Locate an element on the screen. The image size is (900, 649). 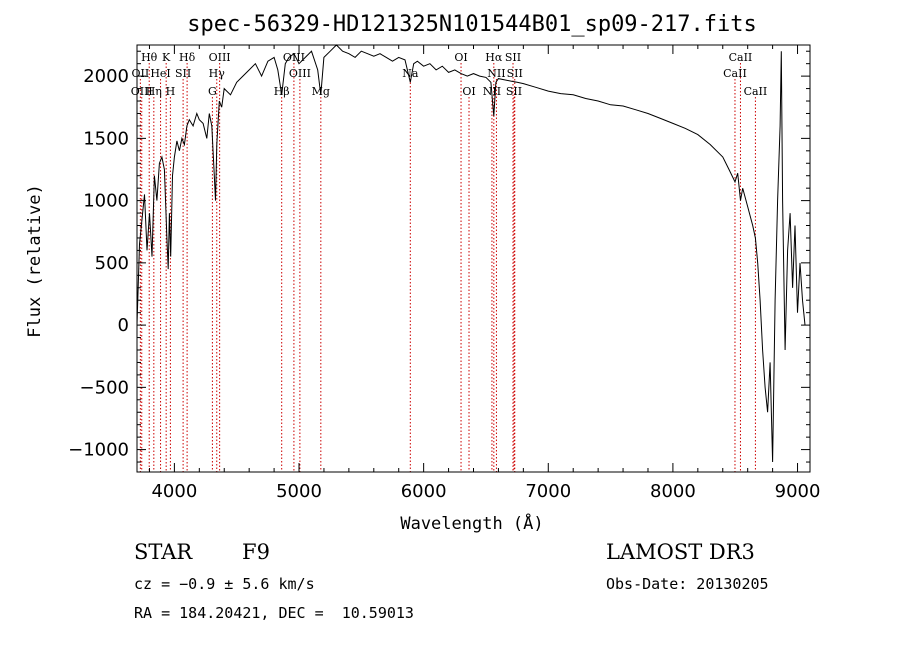
y-tick-label: −1000 is located at coordinates (98, 450).